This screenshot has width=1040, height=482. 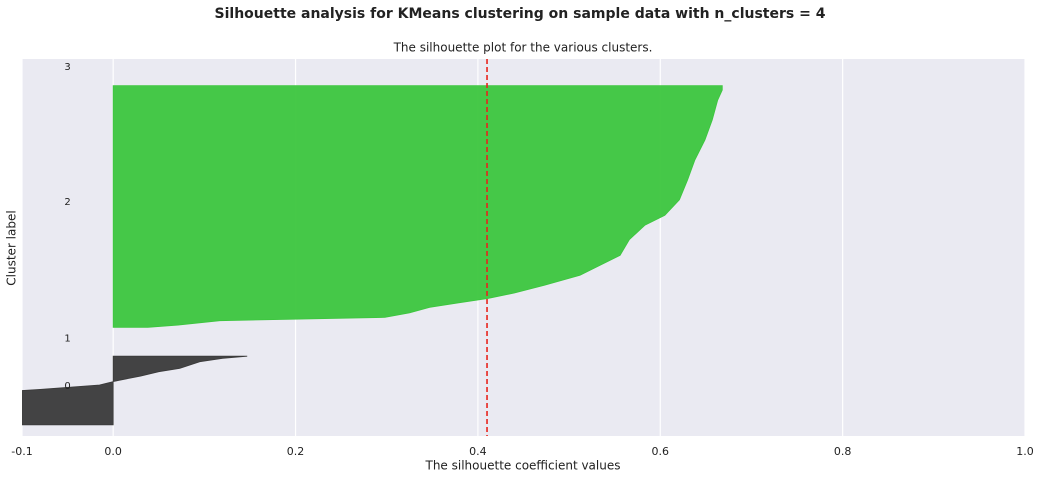 What do you see at coordinates (296, 451) in the screenshot?
I see `x-tick-label: 0.2` at bounding box center [296, 451].